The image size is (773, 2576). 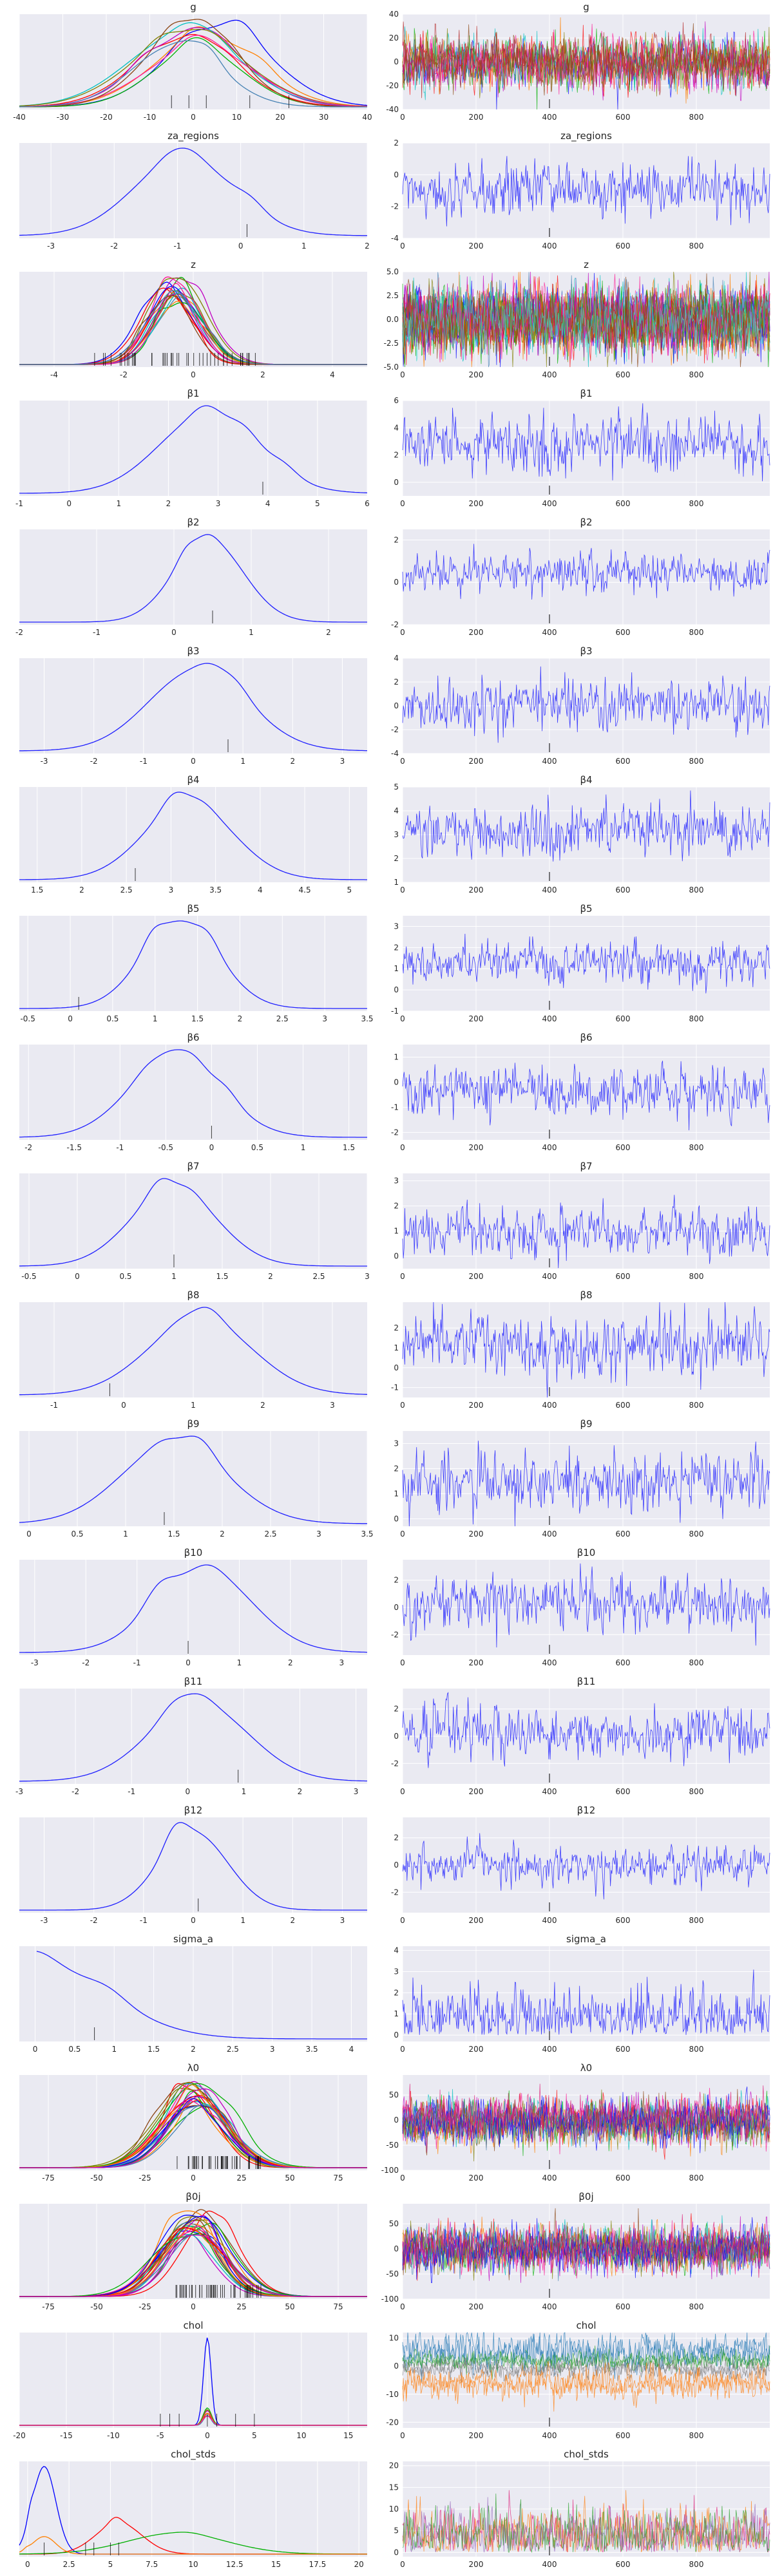 I want to click on trace-panel-14: 0 200 400 600 800 -2 0 2 β12, so click(x=580, y=1865).